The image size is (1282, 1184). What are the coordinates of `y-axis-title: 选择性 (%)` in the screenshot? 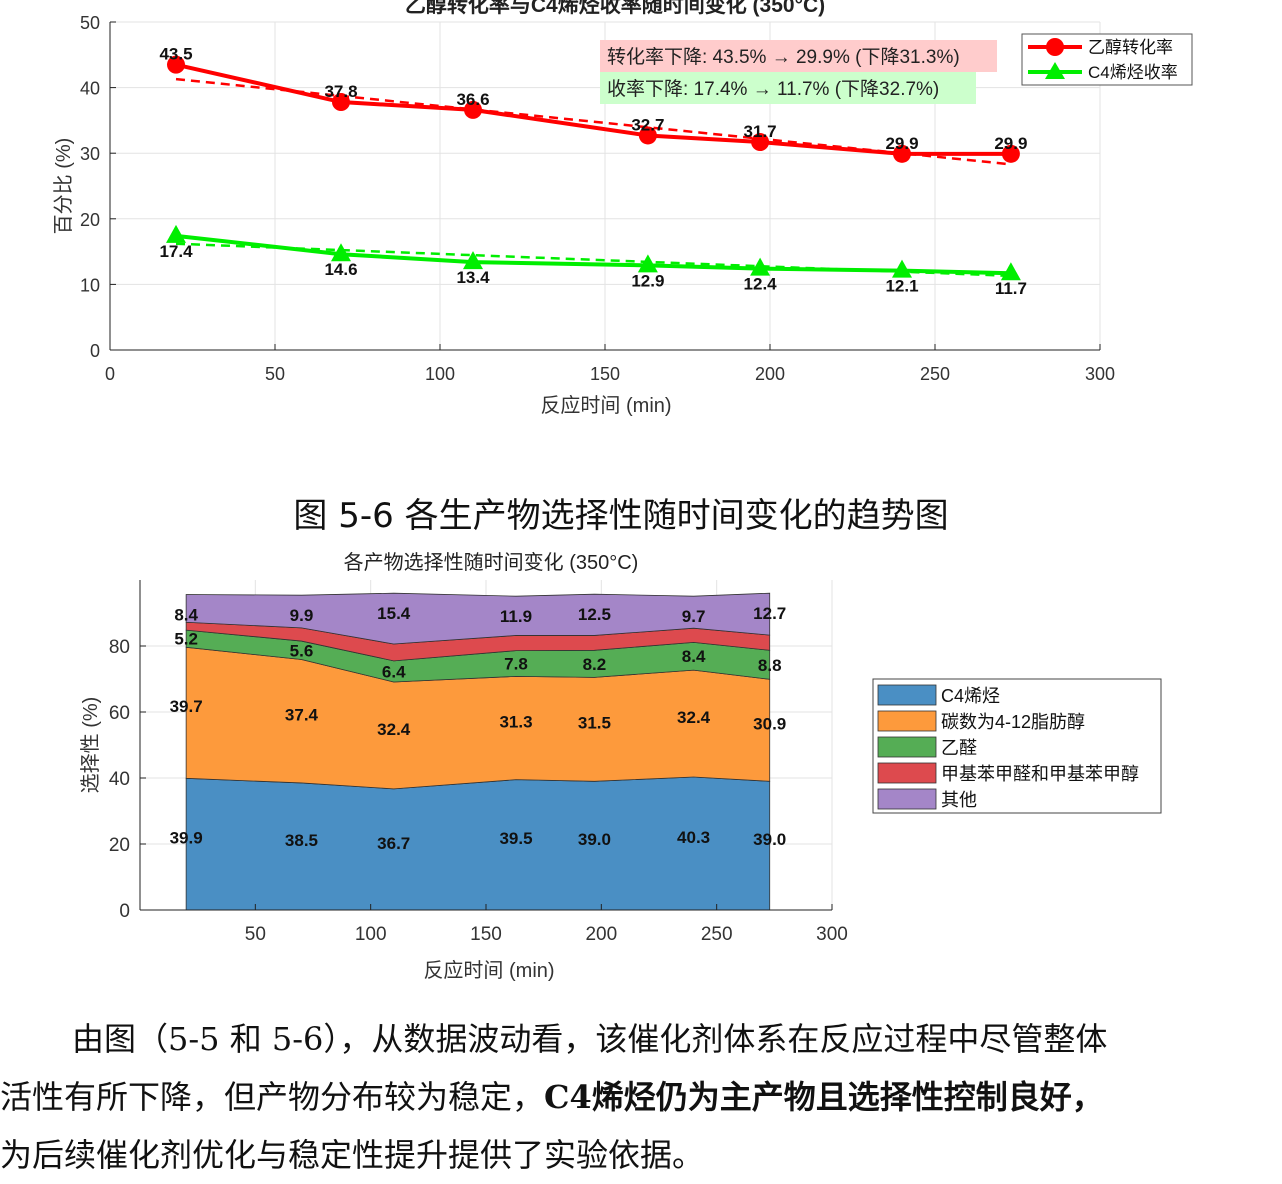 It's located at (90, 745).